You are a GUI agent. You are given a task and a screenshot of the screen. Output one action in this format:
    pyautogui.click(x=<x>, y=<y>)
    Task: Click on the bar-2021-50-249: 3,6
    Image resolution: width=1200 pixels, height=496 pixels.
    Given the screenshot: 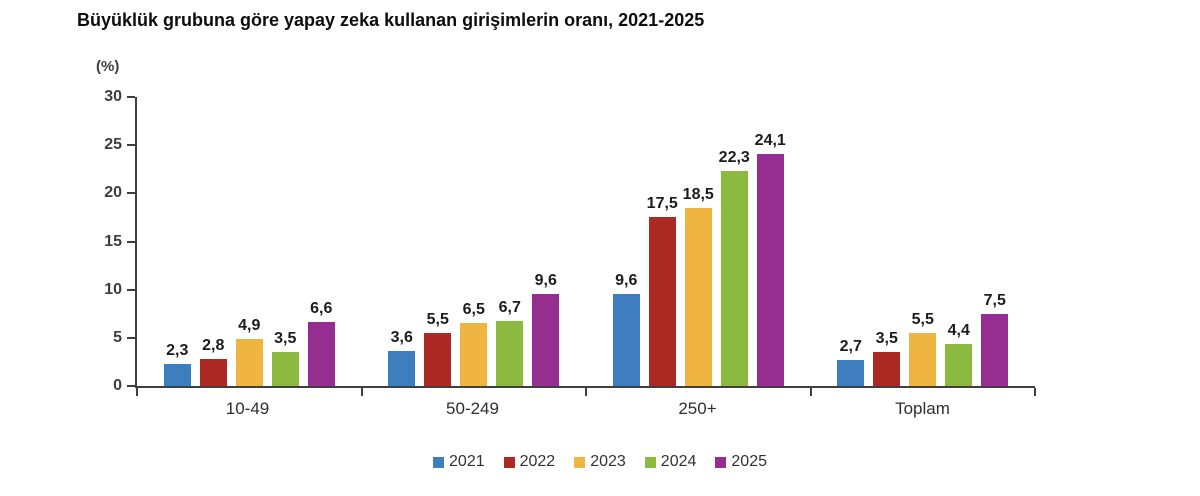 What is the action you would take?
    pyautogui.click(x=402, y=358)
    